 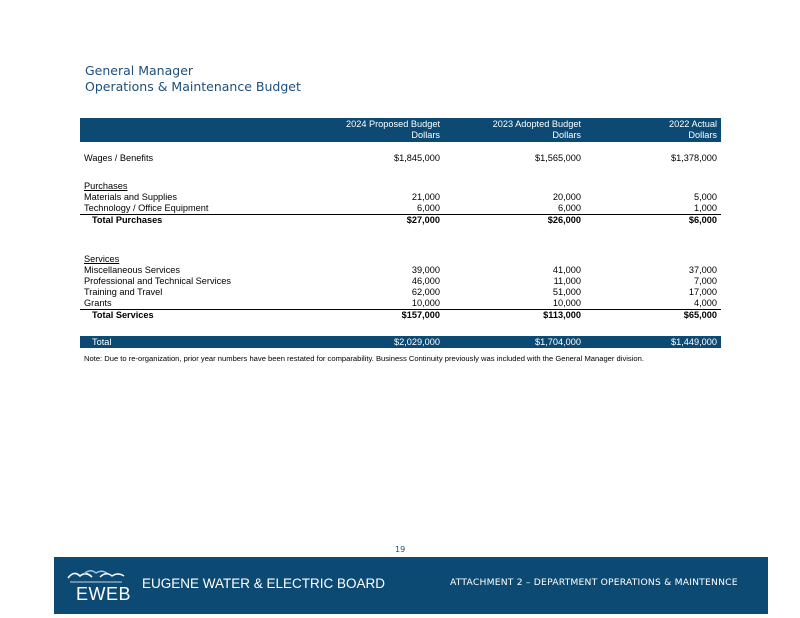 What do you see at coordinates (132, 270) in the screenshot?
I see `row-label: Miscellaneous Services` at bounding box center [132, 270].